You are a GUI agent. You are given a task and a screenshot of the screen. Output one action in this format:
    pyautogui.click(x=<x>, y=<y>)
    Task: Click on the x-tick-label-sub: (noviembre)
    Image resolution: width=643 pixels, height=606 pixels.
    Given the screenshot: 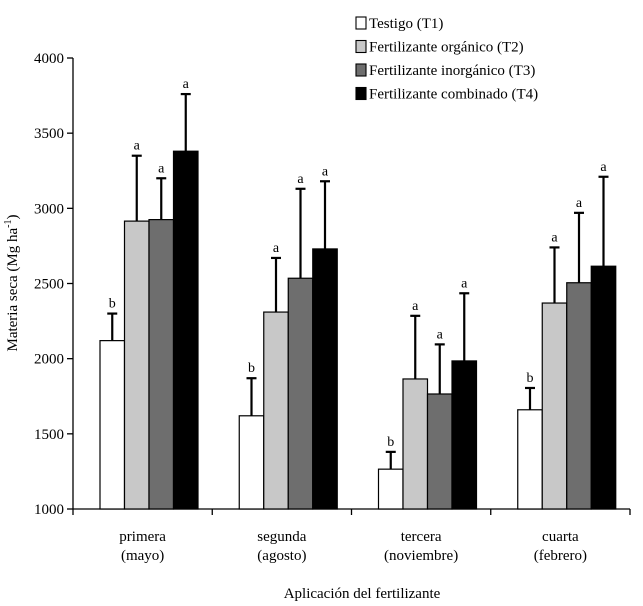 What is the action you would take?
    pyautogui.click(x=421, y=556)
    